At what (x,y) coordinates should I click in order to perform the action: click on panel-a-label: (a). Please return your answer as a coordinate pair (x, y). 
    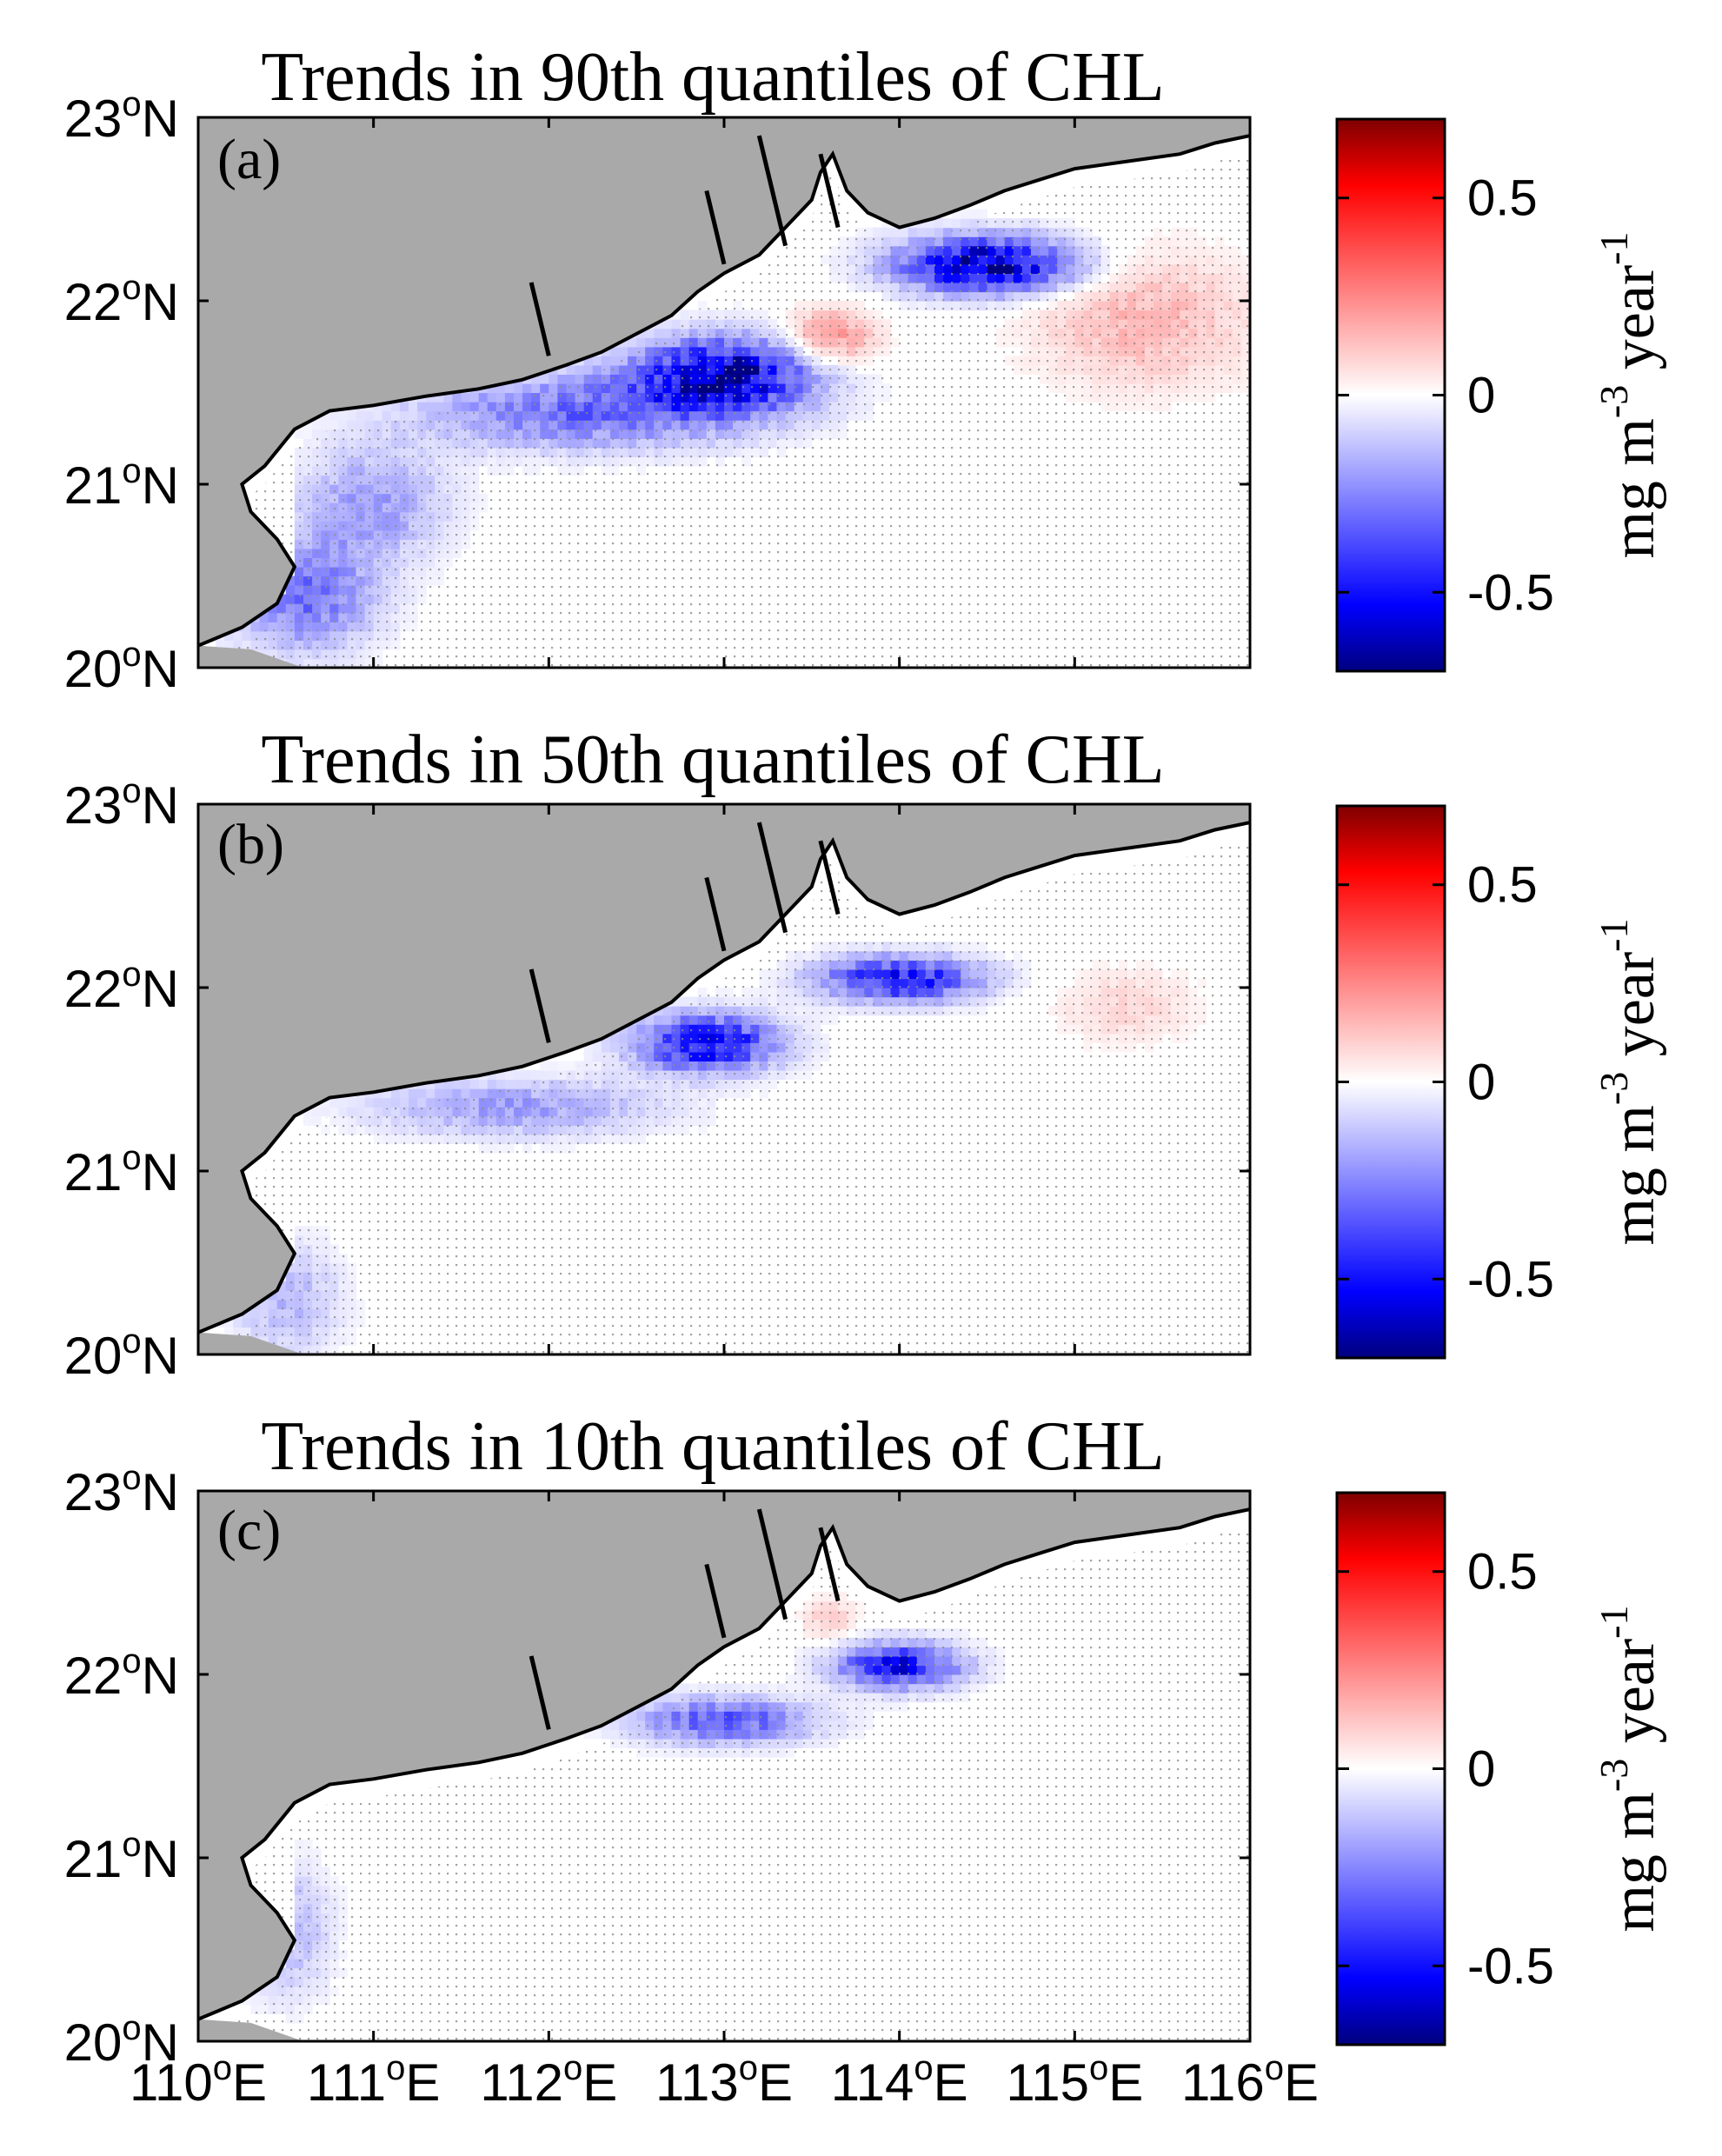
    Looking at the image, I should click on (249, 159).